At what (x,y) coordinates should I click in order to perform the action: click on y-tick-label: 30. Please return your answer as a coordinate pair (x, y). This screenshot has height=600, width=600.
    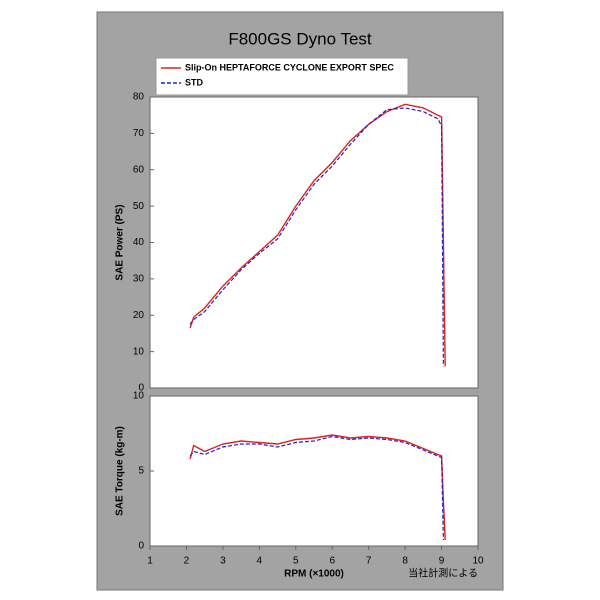
    Looking at the image, I should click on (139, 279).